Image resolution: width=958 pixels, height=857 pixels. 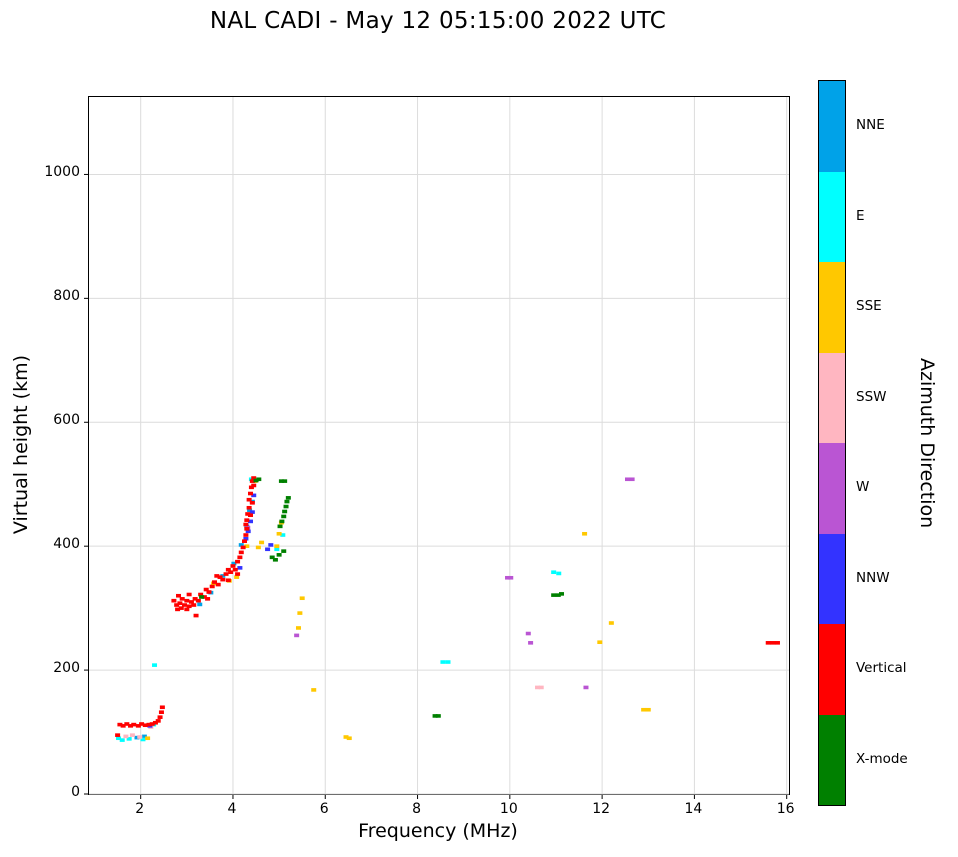 What do you see at coordinates (869, 306) in the screenshot?
I see `colorbar-label-SSE: SSE` at bounding box center [869, 306].